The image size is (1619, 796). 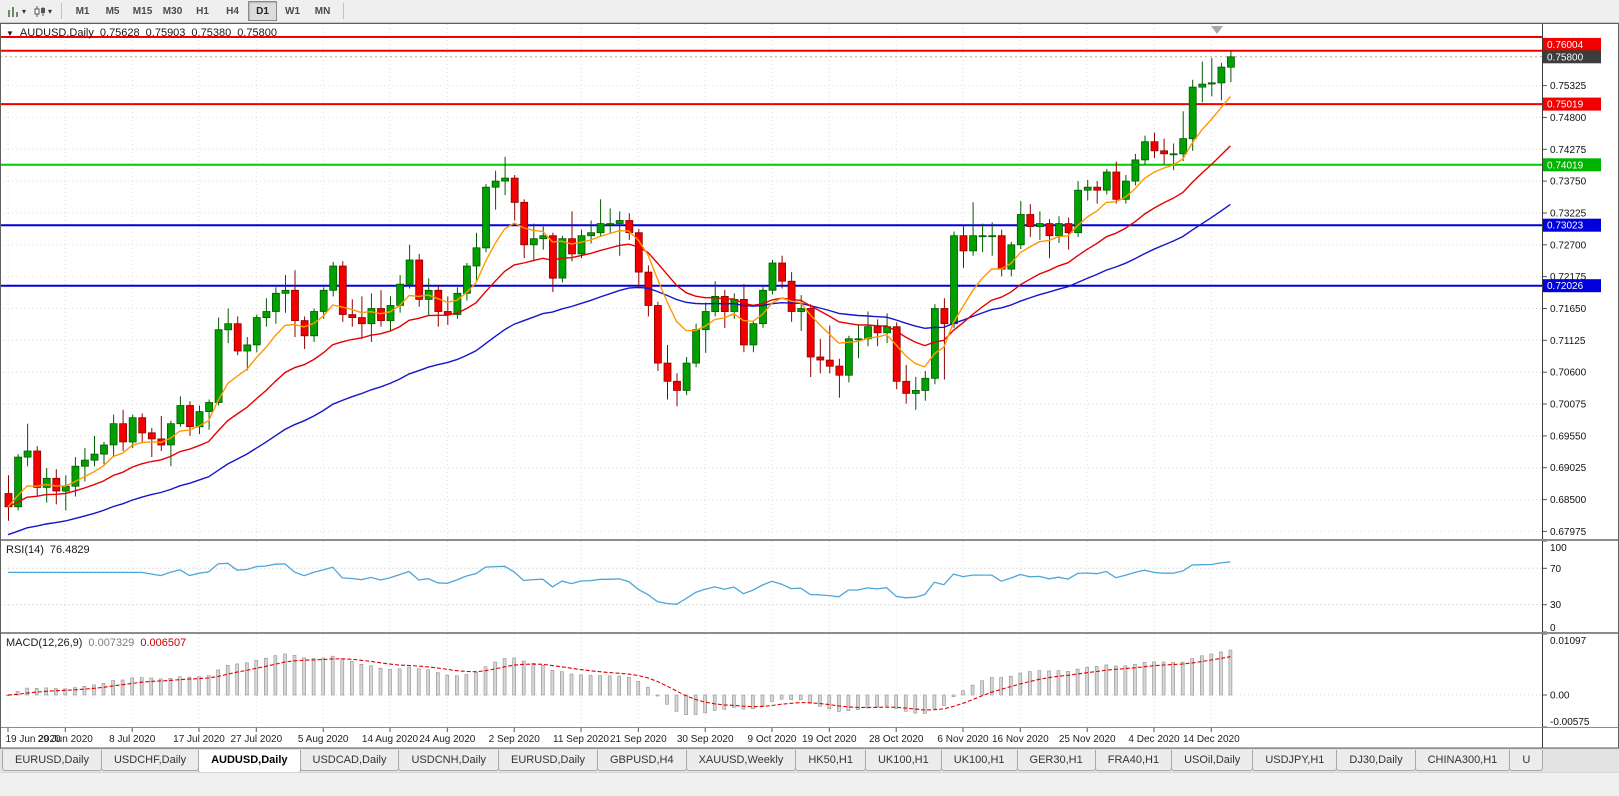 I want to click on svg-text: 9 Oct 2020, so click(x=772, y=739).